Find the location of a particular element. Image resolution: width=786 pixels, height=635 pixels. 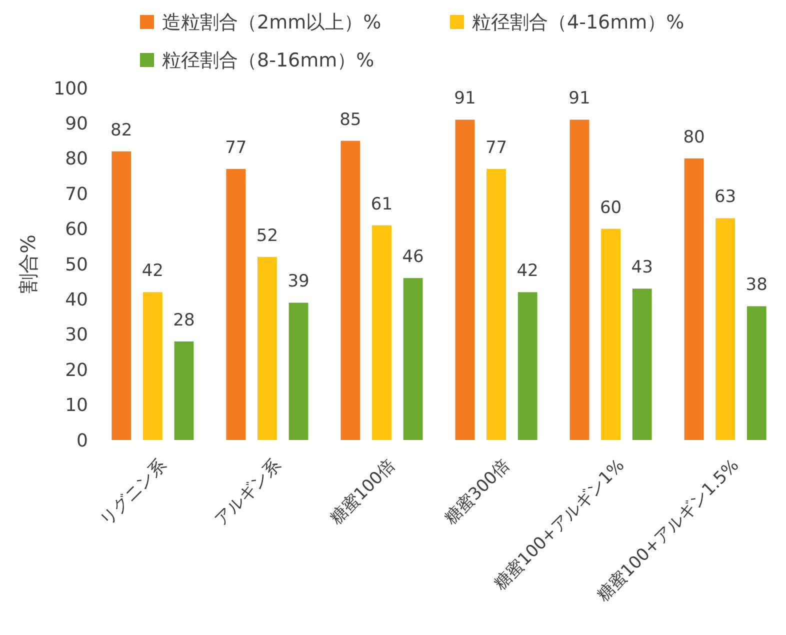

x-tick-label: 糖蜜300倍 is located at coordinates (477, 492).